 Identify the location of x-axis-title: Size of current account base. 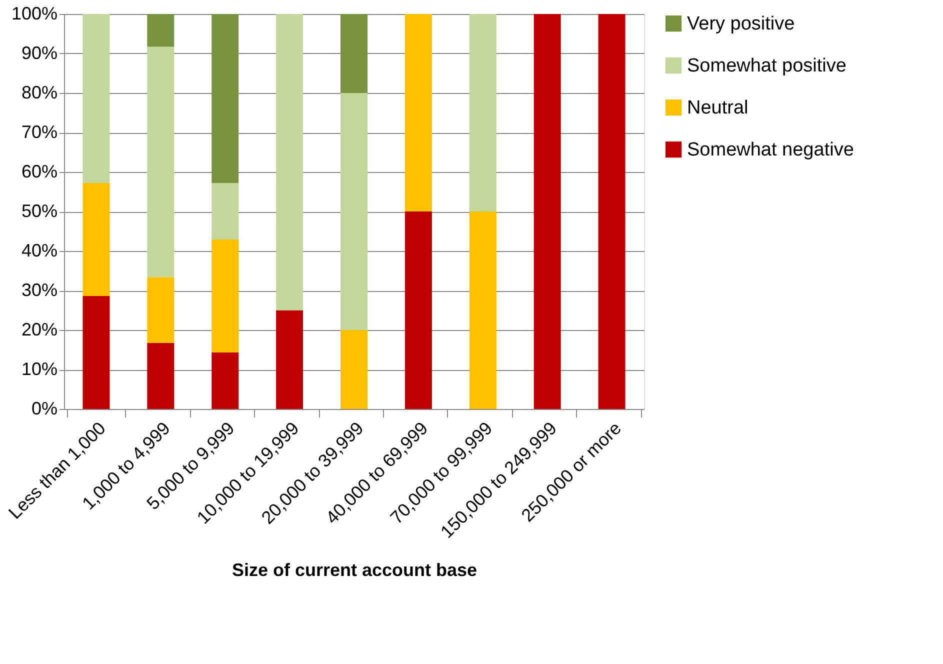
(355, 570).